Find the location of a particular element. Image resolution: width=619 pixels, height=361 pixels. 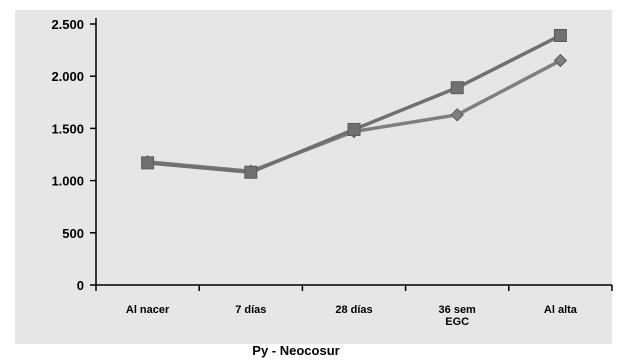

x-axis-title: Py - Neocosur is located at coordinates (295, 350).